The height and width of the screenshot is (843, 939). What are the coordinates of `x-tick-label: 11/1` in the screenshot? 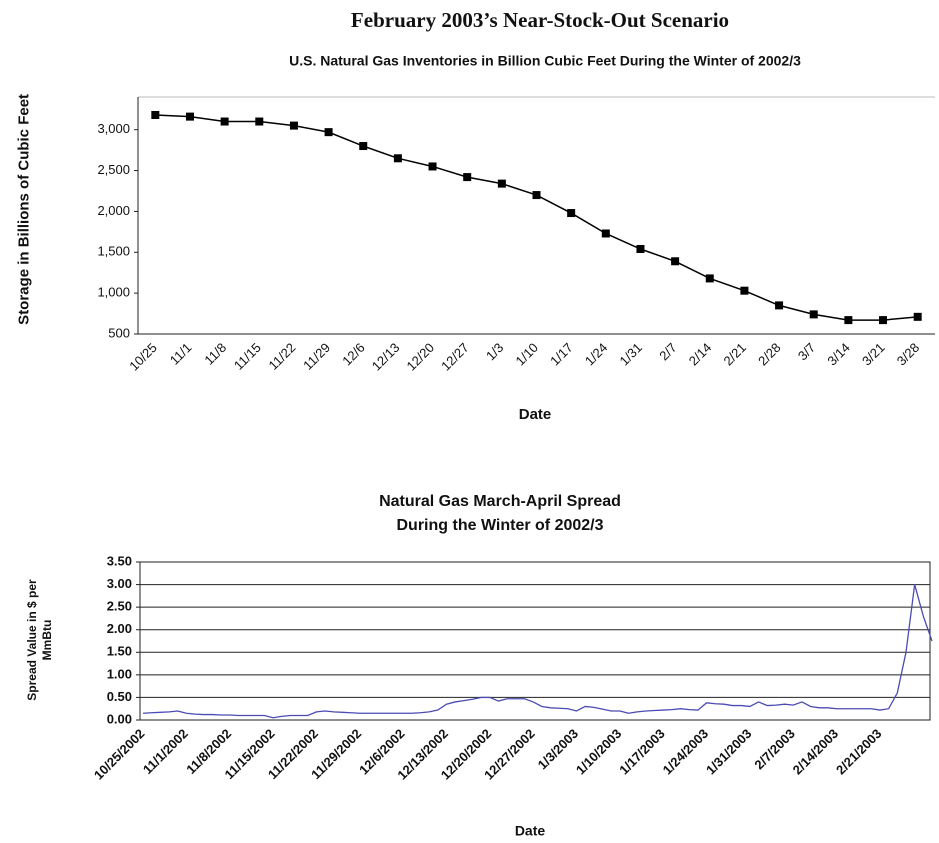 It's located at (181, 354).